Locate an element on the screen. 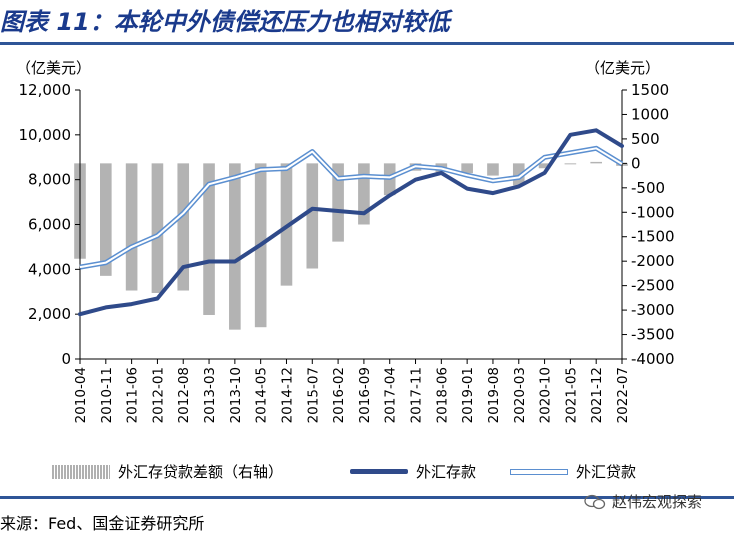  chart-title: 图表 11：本轮中外债偿还压力也相对较低 is located at coordinates (225, 22).